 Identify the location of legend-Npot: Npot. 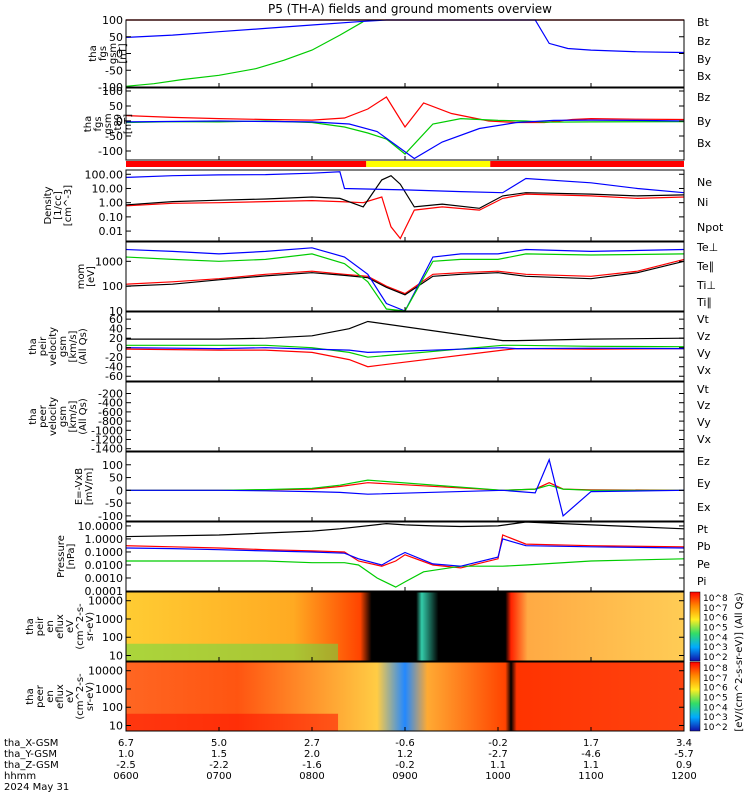
(710, 227).